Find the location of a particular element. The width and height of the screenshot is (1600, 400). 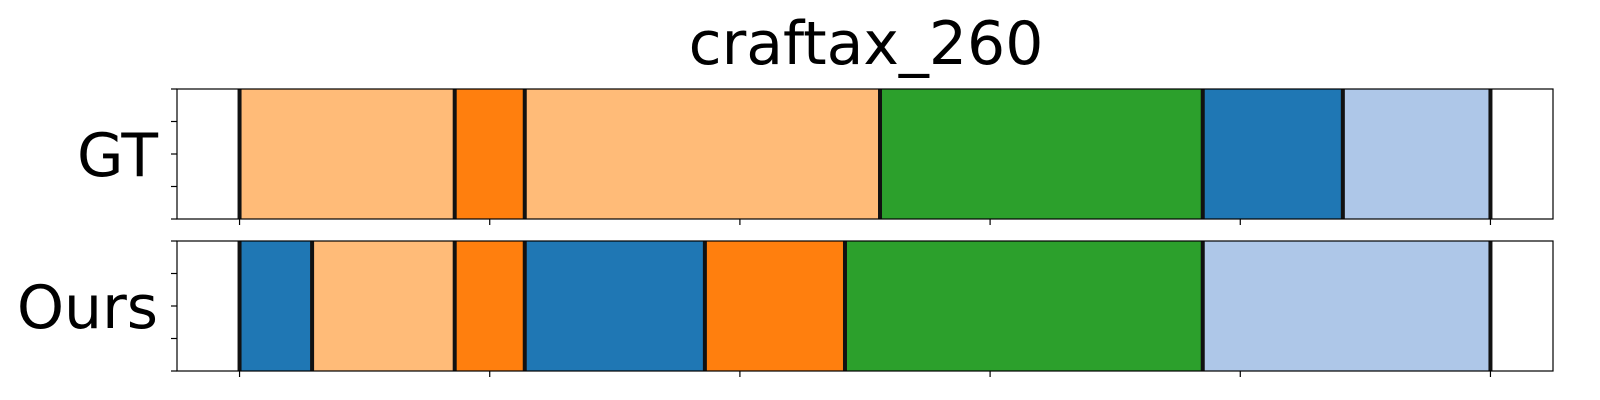

chart-title: craftax_260 is located at coordinates (866, 44).